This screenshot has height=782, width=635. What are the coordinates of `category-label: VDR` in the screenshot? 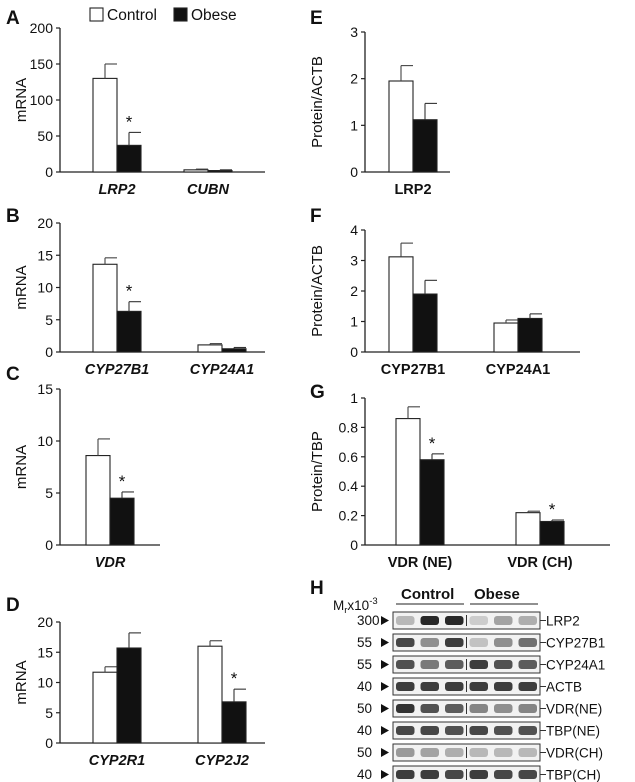 It's located at (110, 563).